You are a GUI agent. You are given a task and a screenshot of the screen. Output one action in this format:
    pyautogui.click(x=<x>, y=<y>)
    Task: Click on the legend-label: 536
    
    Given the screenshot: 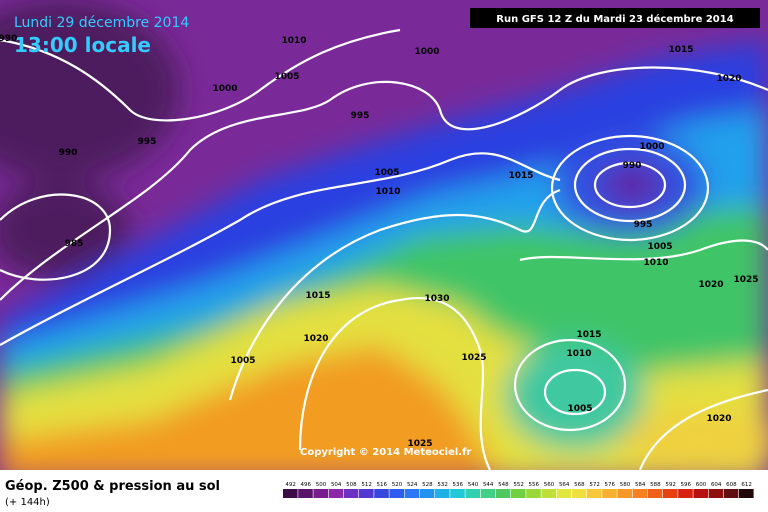 What is the action you would take?
    pyautogui.click(x=458, y=485)
    